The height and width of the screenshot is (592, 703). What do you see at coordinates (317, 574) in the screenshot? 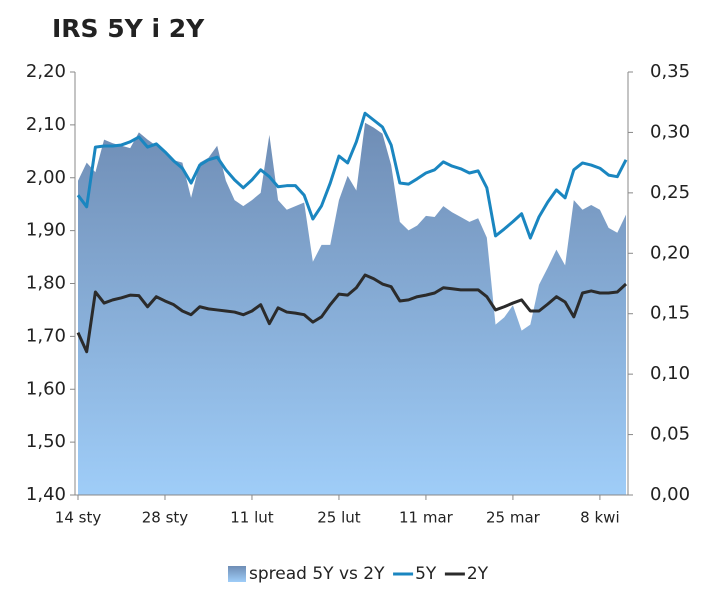
I see `legend-label: spread 5Y vs 2Y` at bounding box center [317, 574].